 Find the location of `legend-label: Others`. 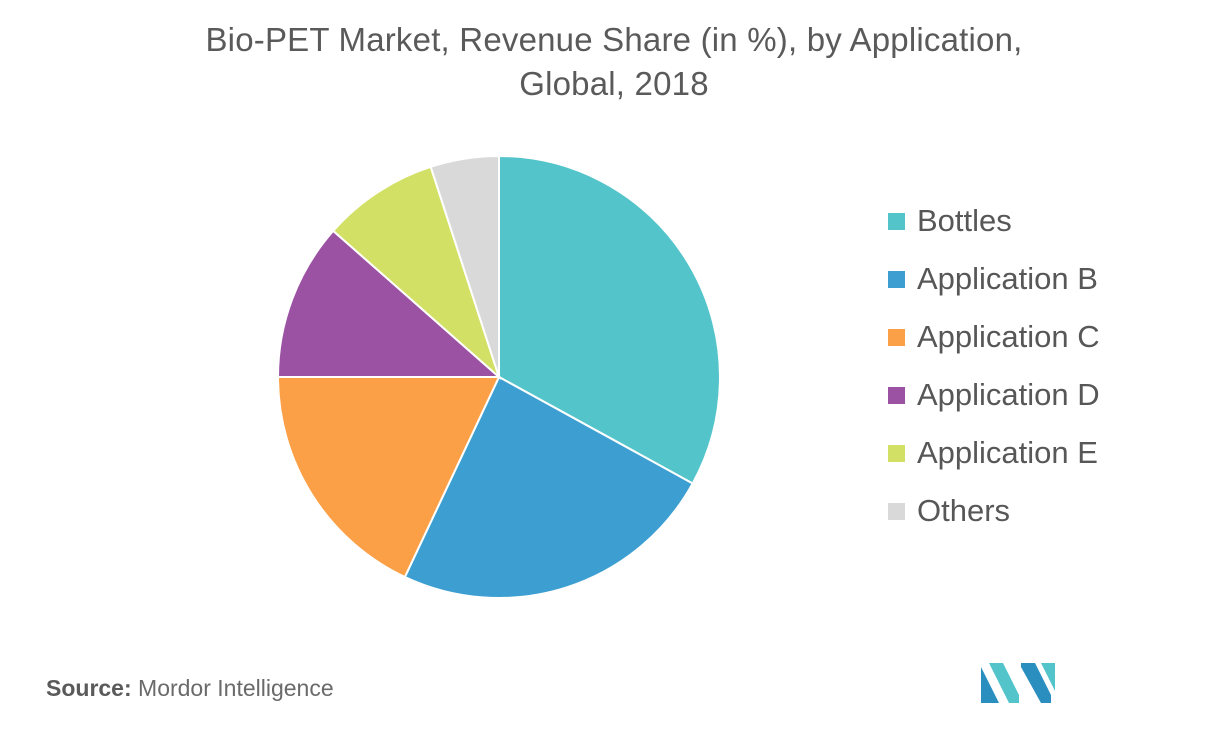

legend-label: Others is located at coordinates (964, 510).